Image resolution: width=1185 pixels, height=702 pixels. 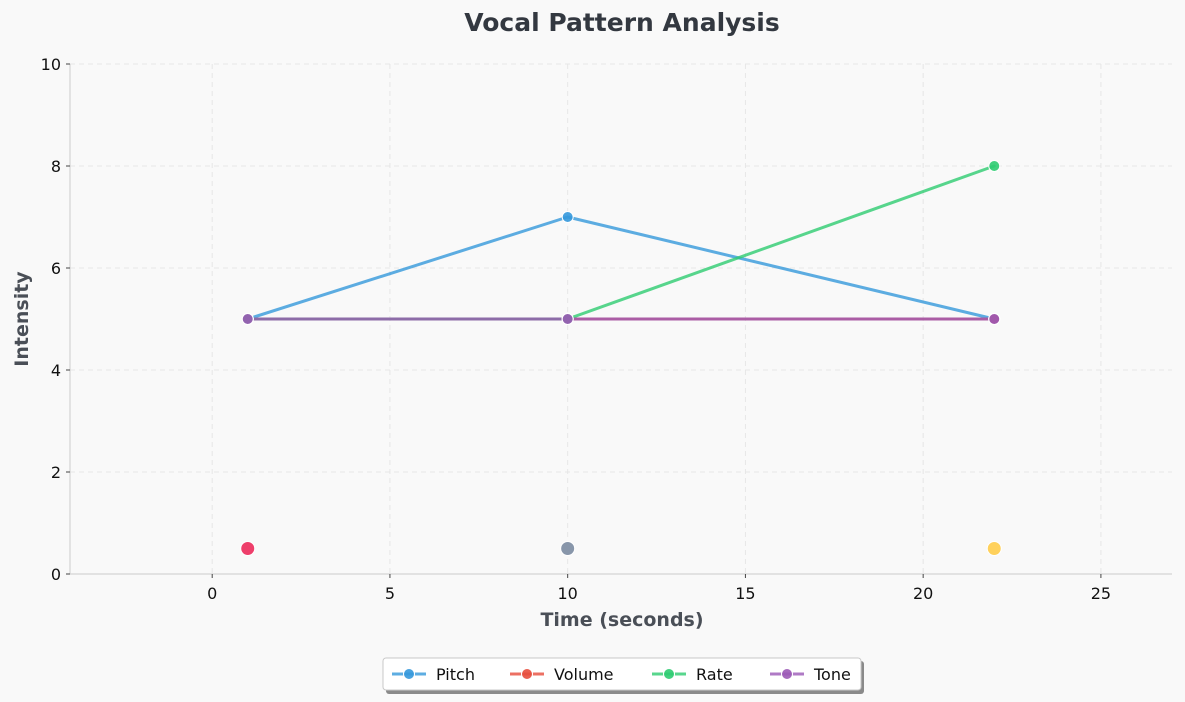 What do you see at coordinates (56, 268) in the screenshot?
I see `y-tick-label: 6` at bounding box center [56, 268].